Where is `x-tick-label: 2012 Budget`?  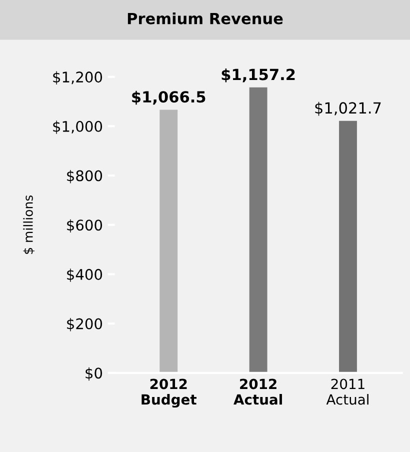
x-tick-label: 2012 Budget is located at coordinates (169, 393).